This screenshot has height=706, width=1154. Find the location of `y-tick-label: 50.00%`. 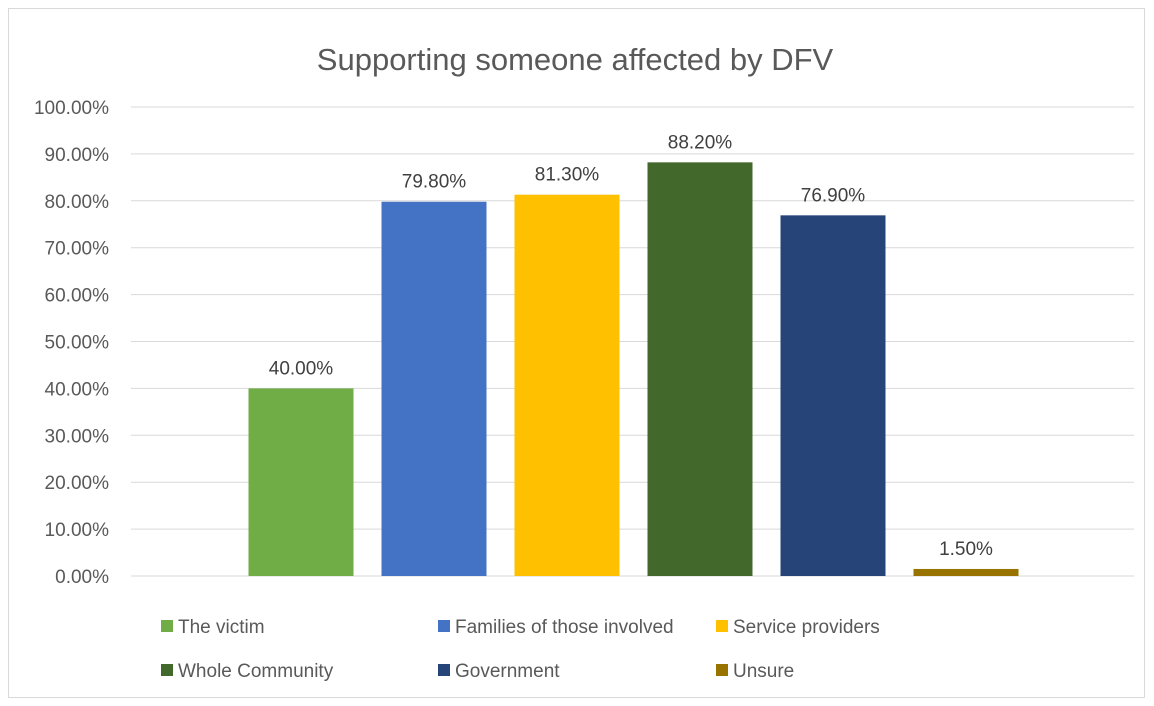

y-tick-label: 50.00% is located at coordinates (77, 343).